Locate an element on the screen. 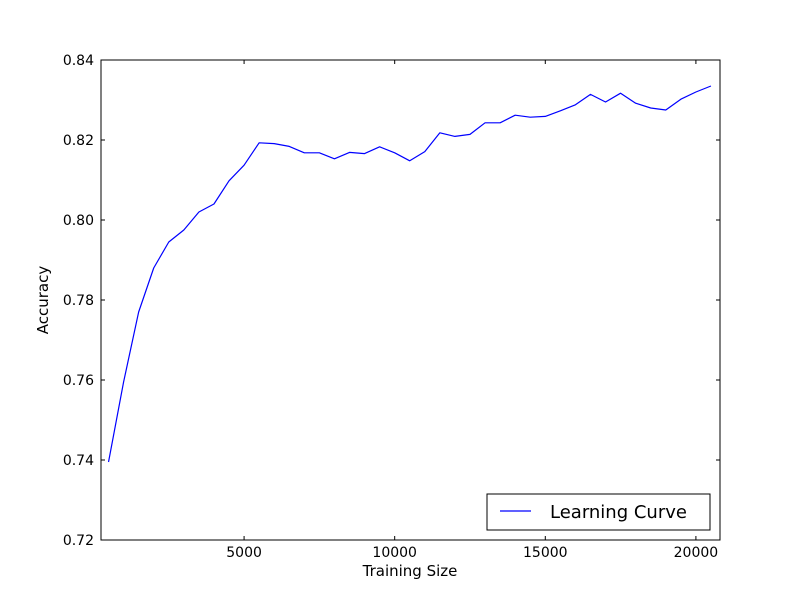 Image resolution: width=800 pixels, height=600 pixels. y-tick-label: 0.78 is located at coordinates (78, 301).